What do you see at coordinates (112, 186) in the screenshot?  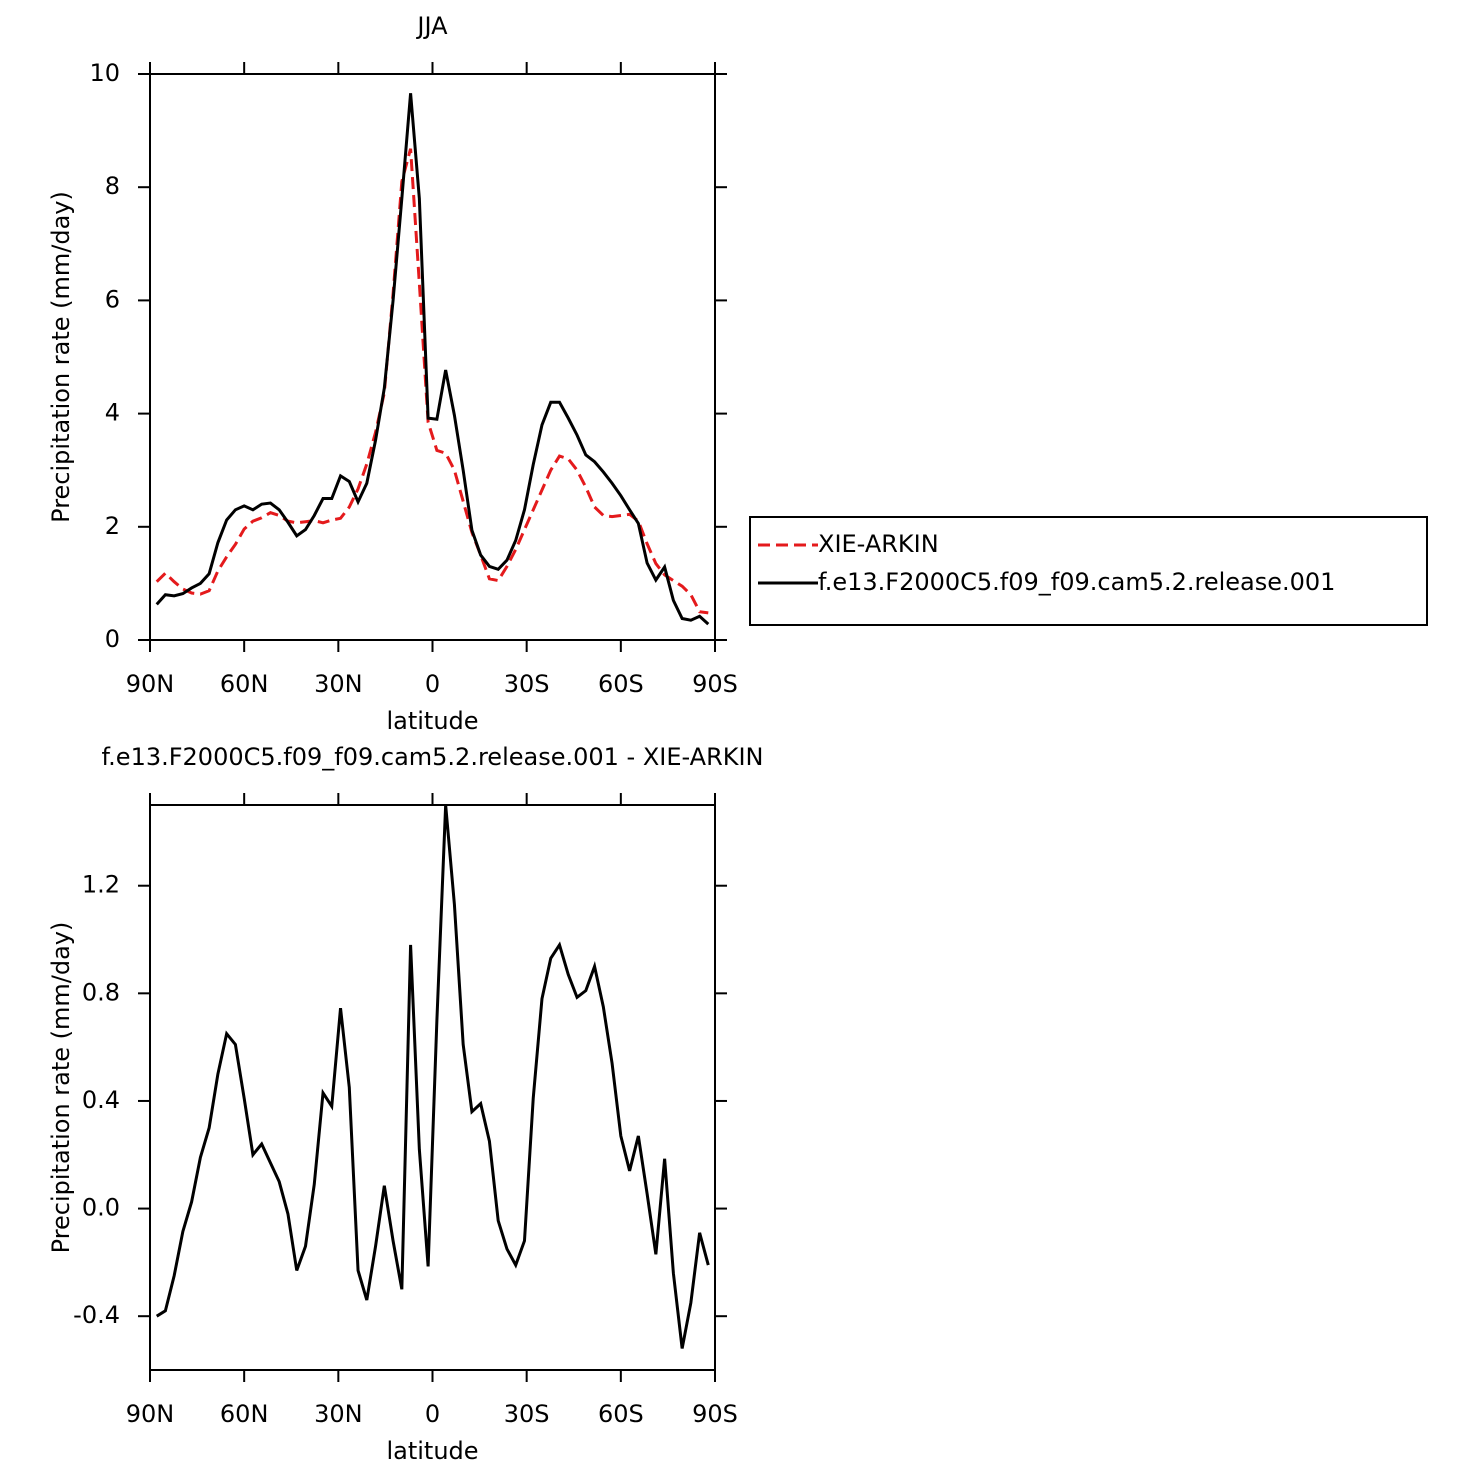 I see `y-tick-label: 8` at bounding box center [112, 186].